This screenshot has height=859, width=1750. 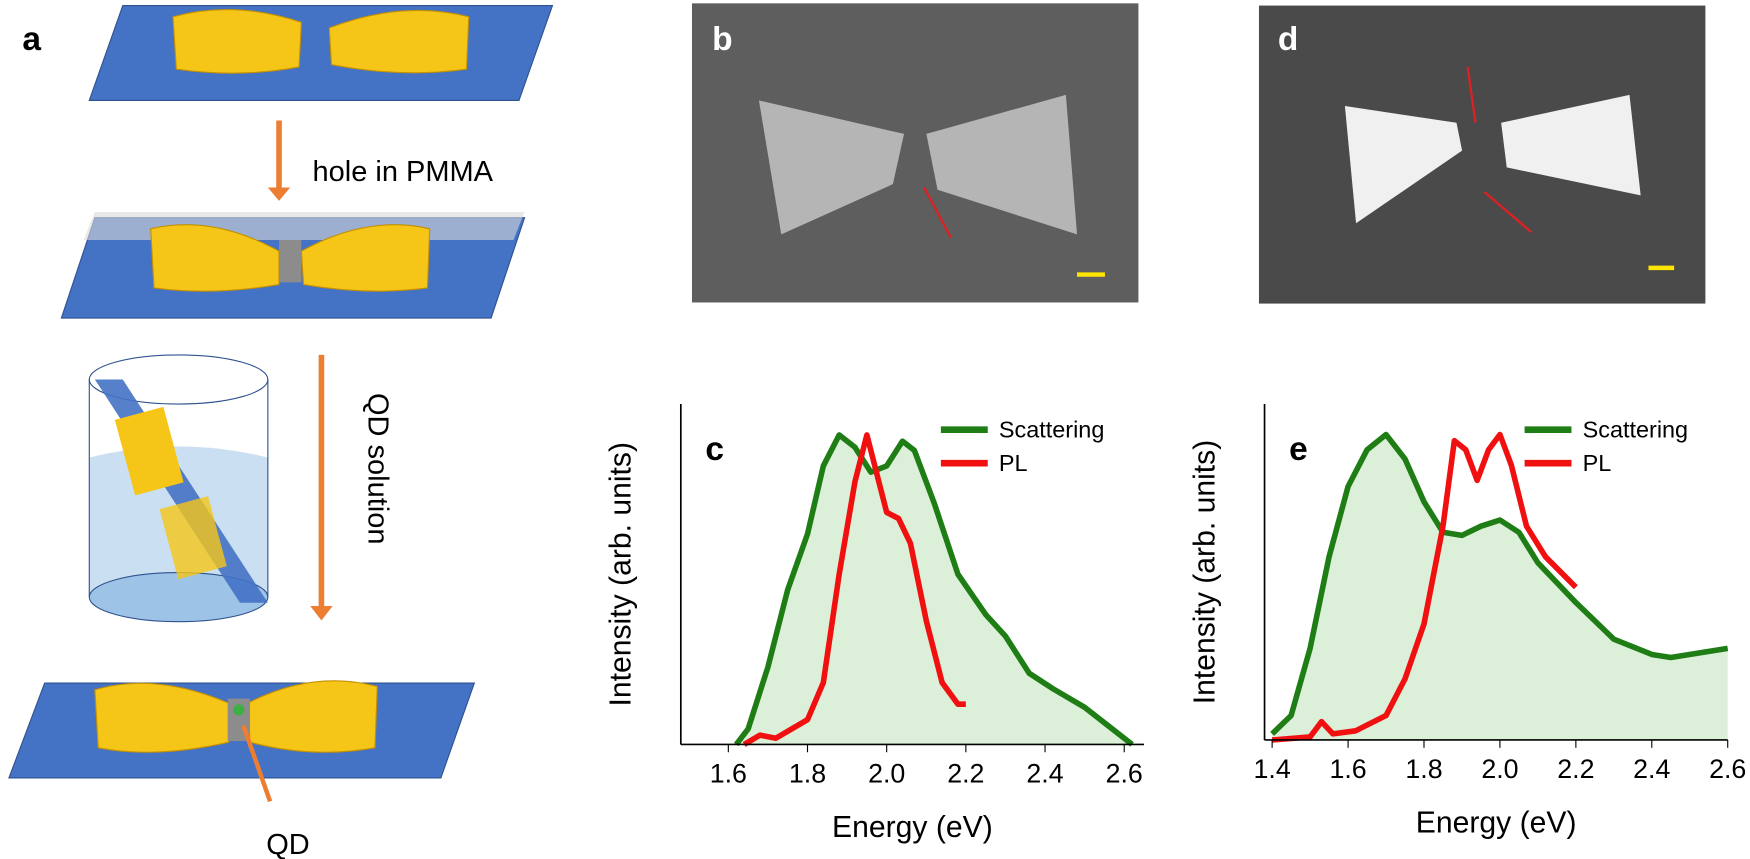 What do you see at coordinates (403, 172) in the screenshot?
I see `step-label: hole in PMMA` at bounding box center [403, 172].